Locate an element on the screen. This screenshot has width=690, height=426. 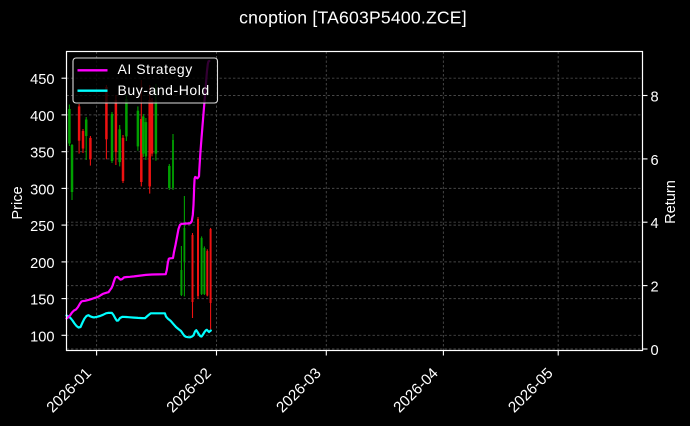
svg-text: Price is located at coordinates (18, 202).